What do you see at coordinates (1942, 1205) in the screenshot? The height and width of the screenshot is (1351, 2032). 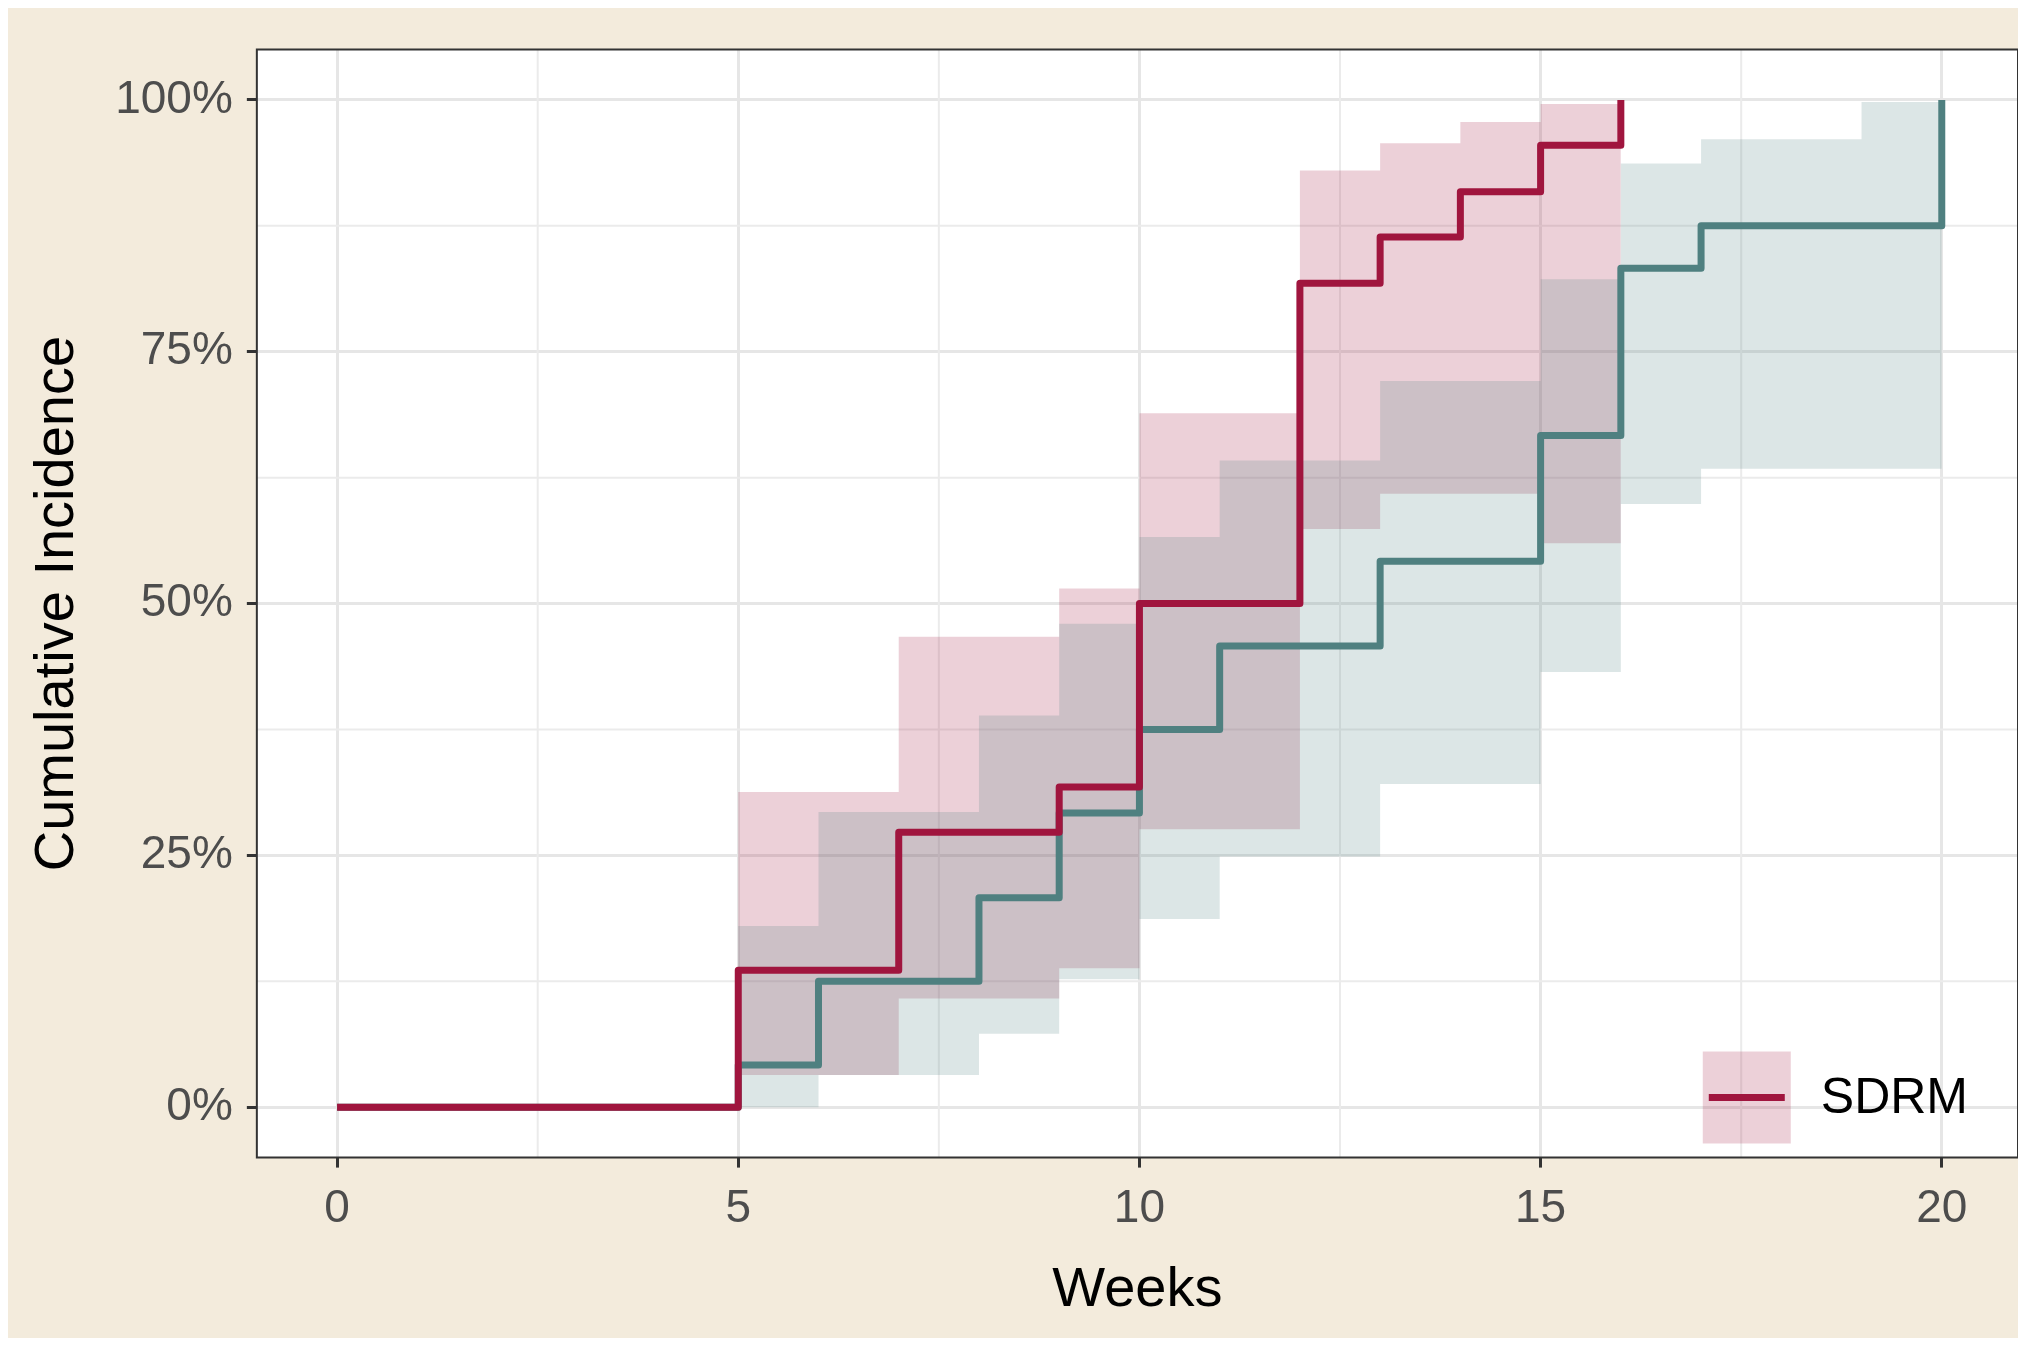 I see `x-tick-label: 20` at bounding box center [1942, 1205].